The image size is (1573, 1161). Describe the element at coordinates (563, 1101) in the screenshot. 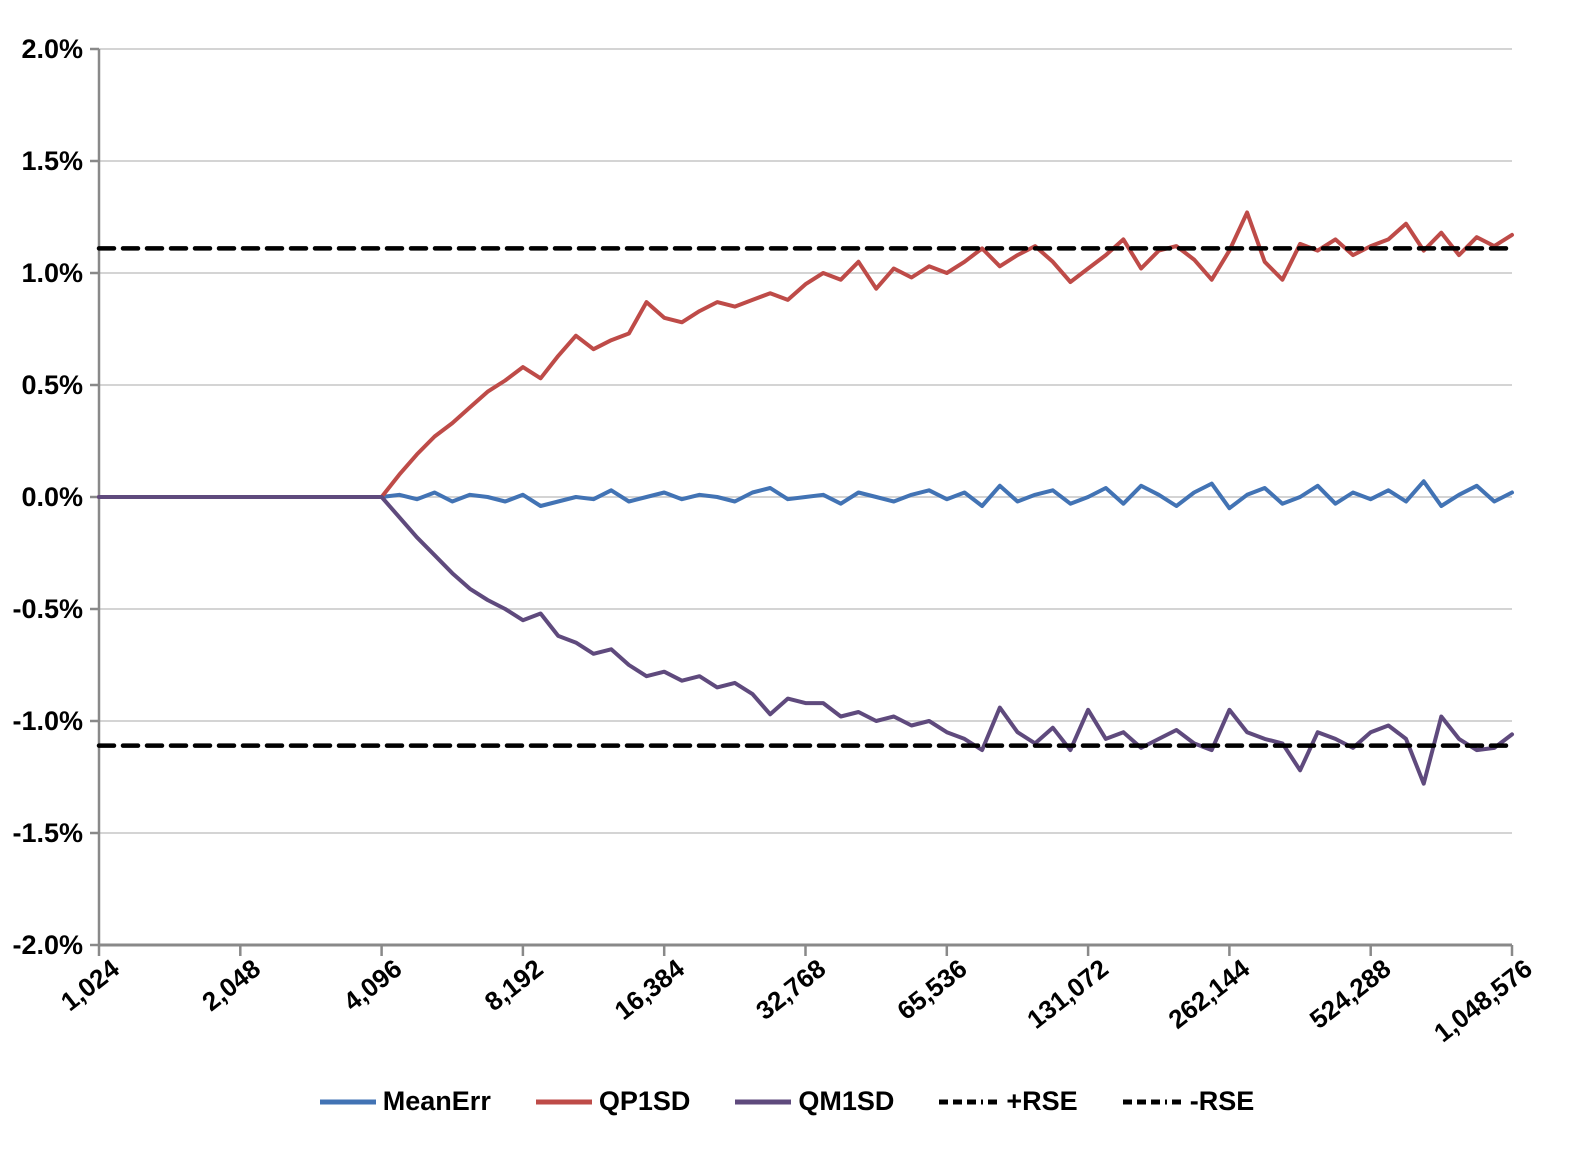

I see `legend-swatch-qp1sd-icon` at that location.